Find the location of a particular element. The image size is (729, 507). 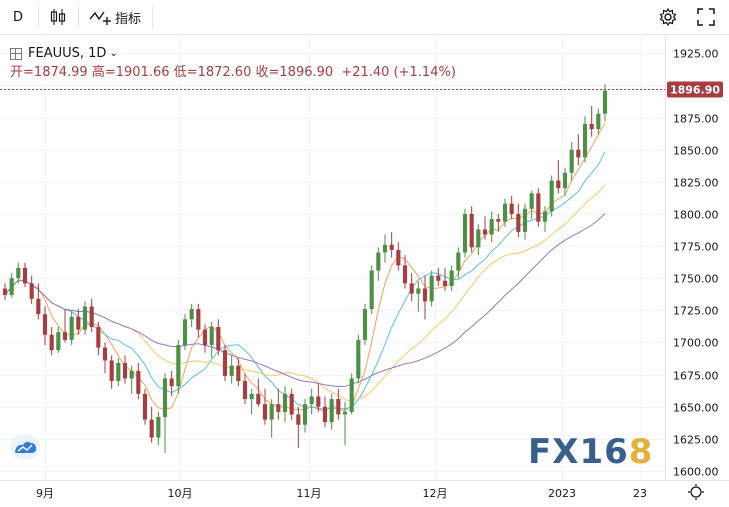

x-tick-label: 12月 is located at coordinates (435, 493).